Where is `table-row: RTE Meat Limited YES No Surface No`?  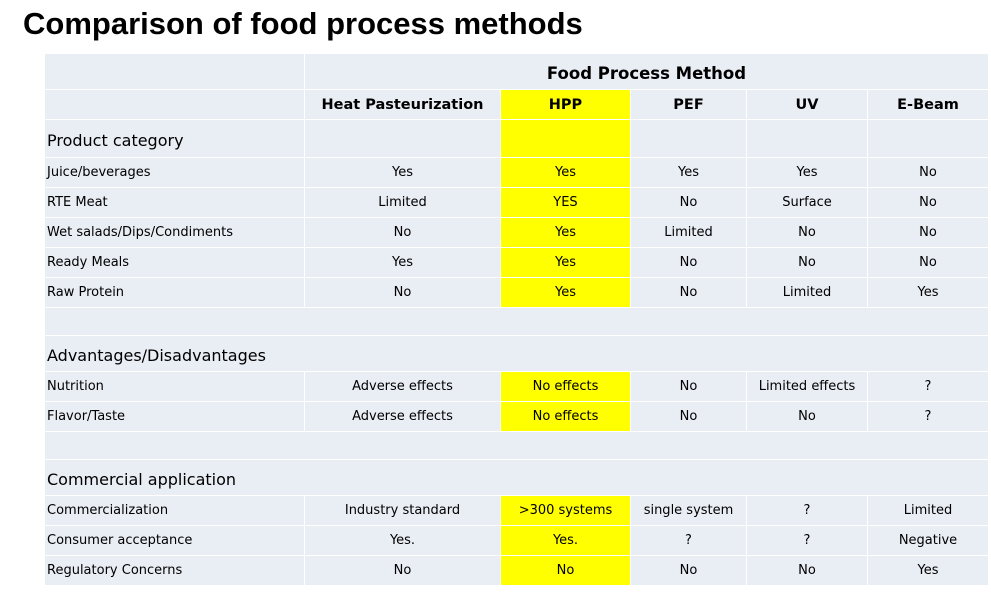 table-row: RTE Meat Limited YES No Surface No is located at coordinates (516, 202).